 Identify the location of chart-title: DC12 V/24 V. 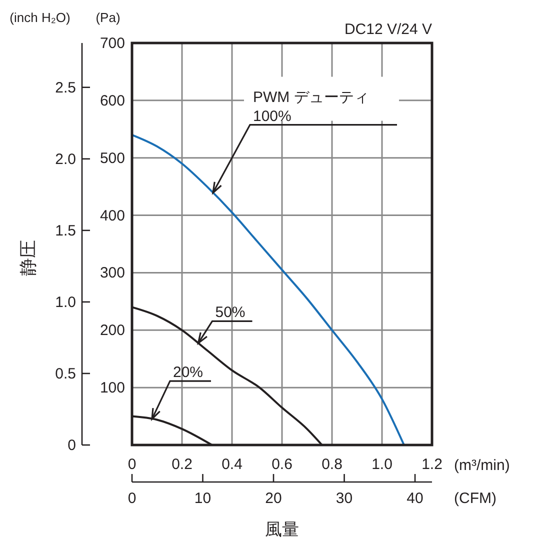
(388, 29).